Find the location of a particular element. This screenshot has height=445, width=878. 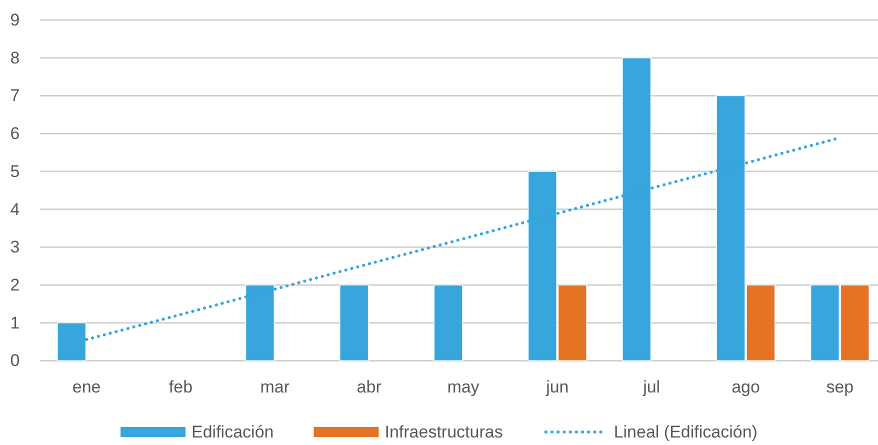

x-tick-label: abr is located at coordinates (369, 387).